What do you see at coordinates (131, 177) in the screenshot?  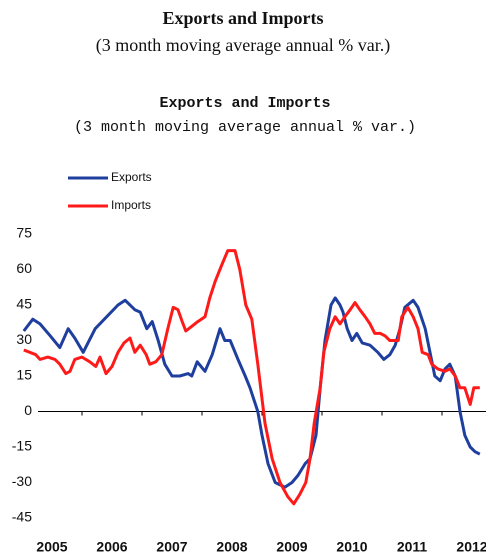 I see `legend-label: Exports` at bounding box center [131, 177].